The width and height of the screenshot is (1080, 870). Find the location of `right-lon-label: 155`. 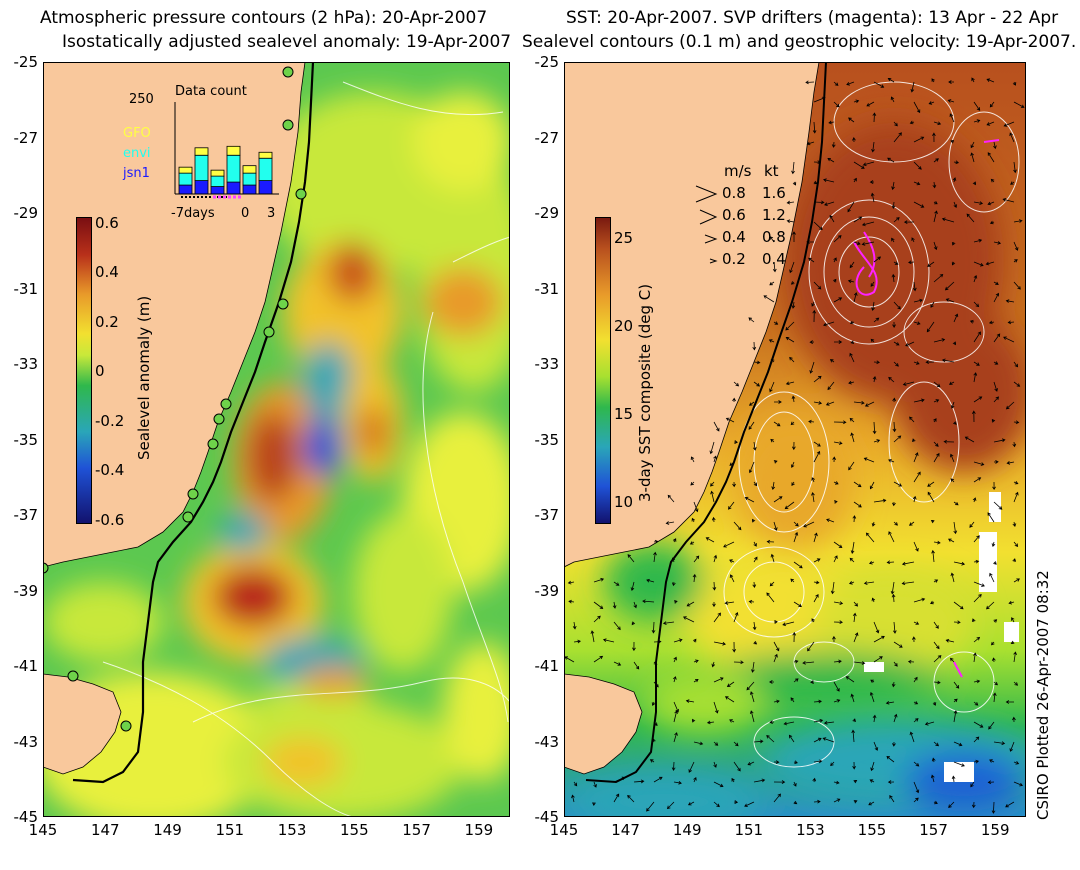

right-lon-label: 155 is located at coordinates (872, 830).